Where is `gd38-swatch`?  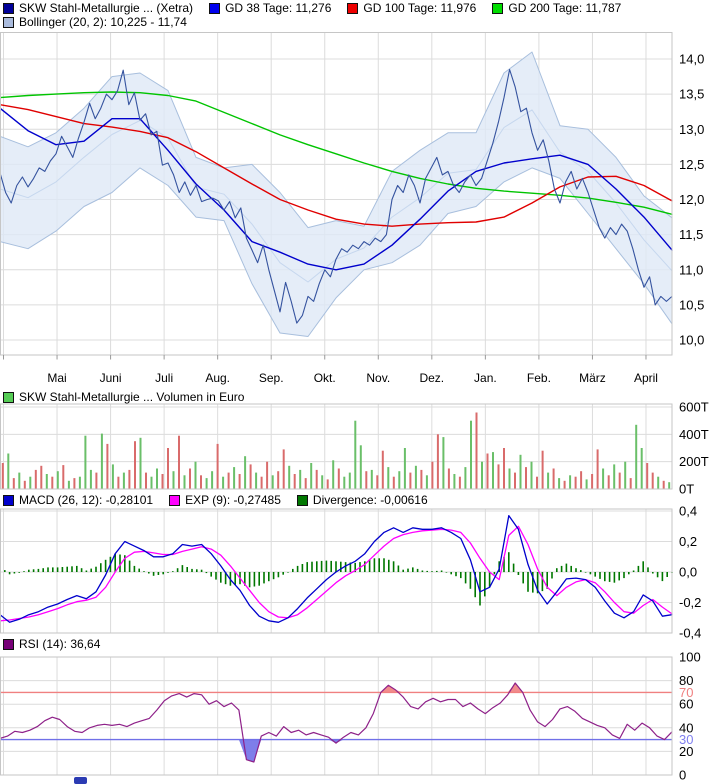
gd38-swatch is located at coordinates (215, 8).